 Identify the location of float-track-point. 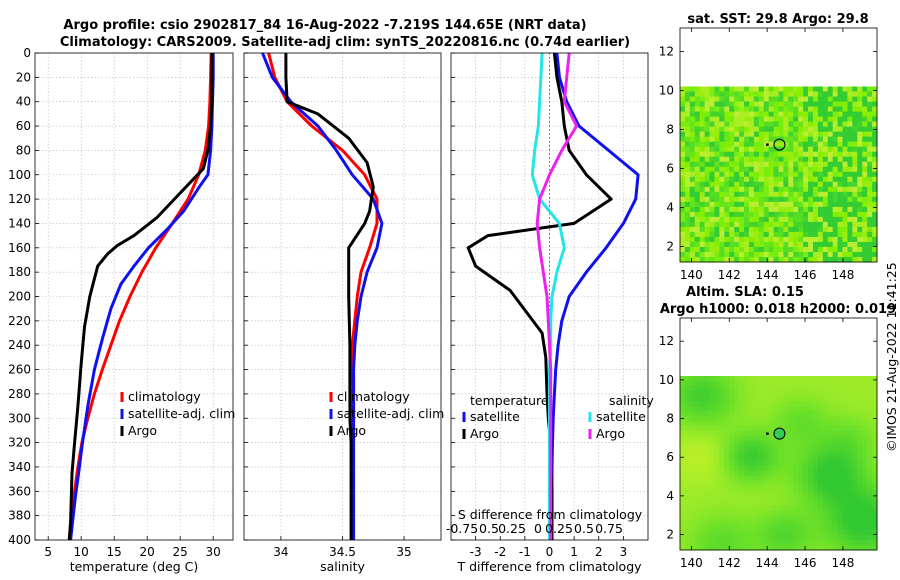
(767, 144).